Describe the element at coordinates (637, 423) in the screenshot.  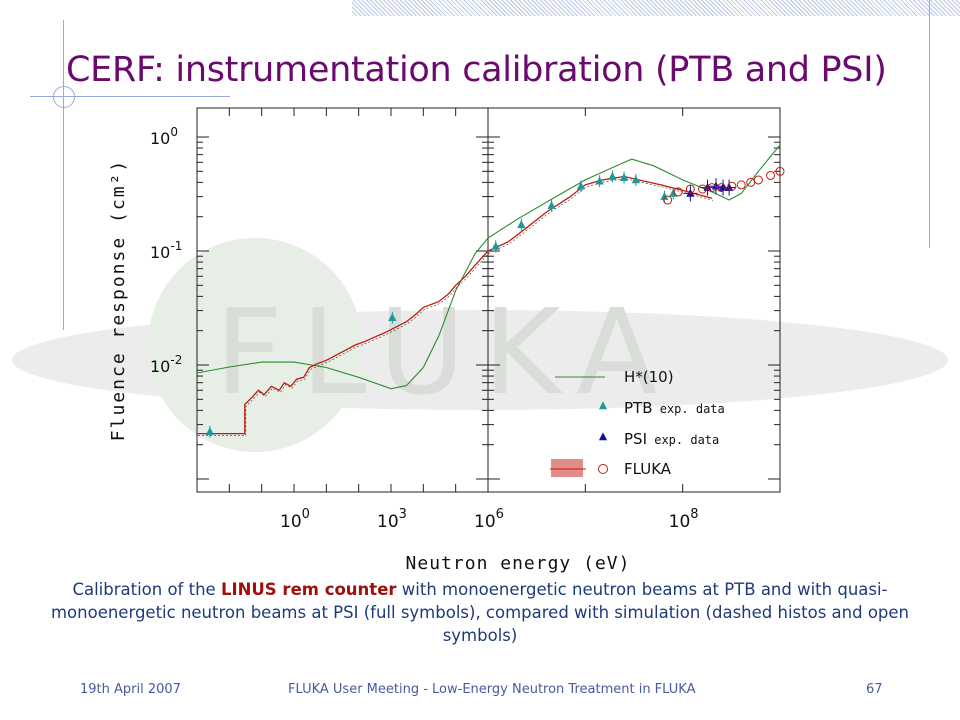
I see `chart-legend: H*(10) PTB exp. data PSI exp. data FLUKA` at that location.